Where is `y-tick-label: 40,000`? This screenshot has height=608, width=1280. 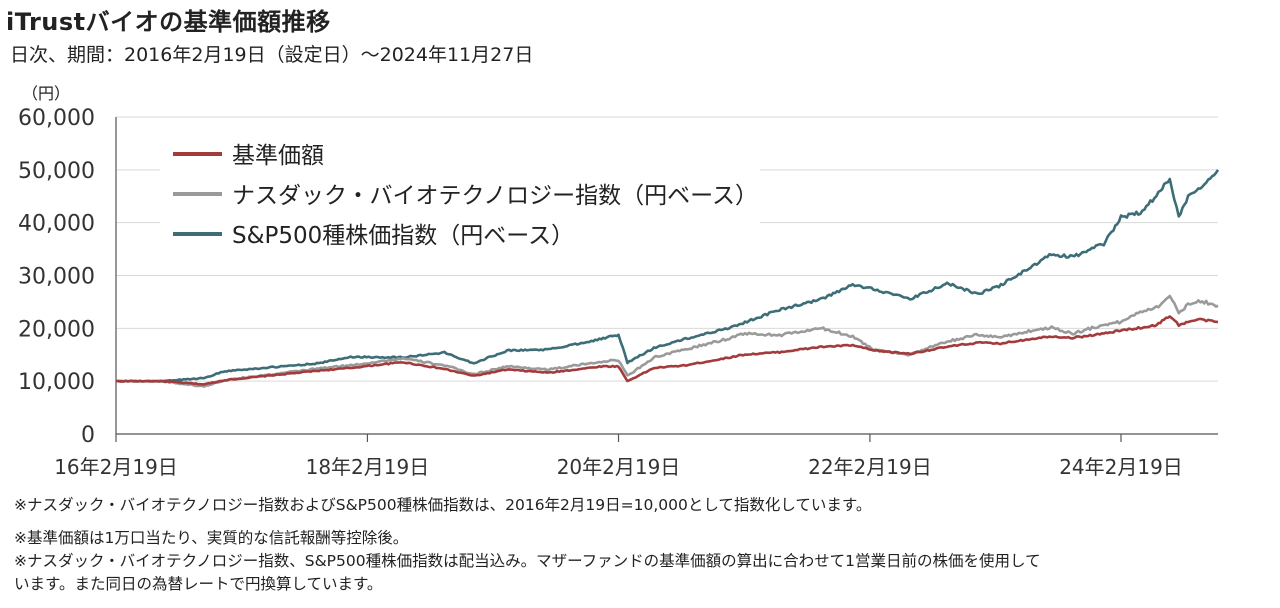 y-tick-label: 40,000 is located at coordinates (56, 224).